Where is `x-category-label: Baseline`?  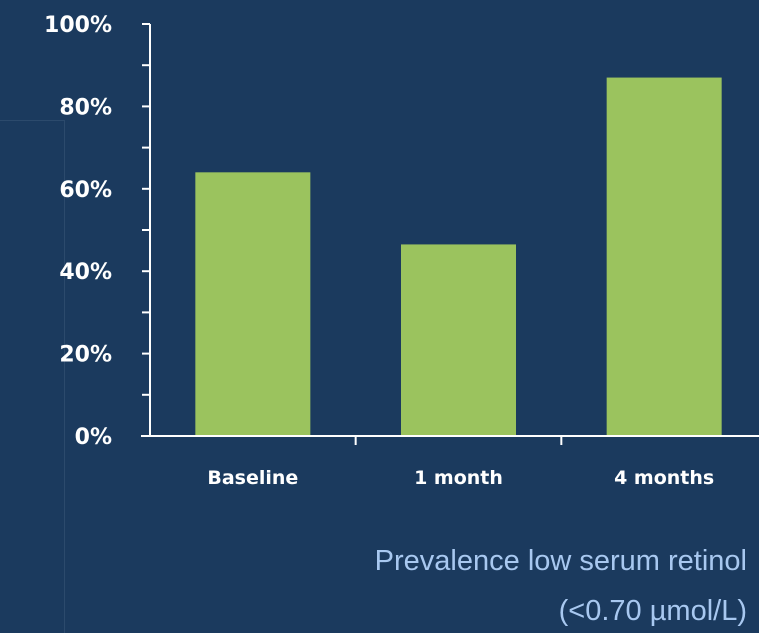
x-category-label: Baseline is located at coordinates (252, 478).